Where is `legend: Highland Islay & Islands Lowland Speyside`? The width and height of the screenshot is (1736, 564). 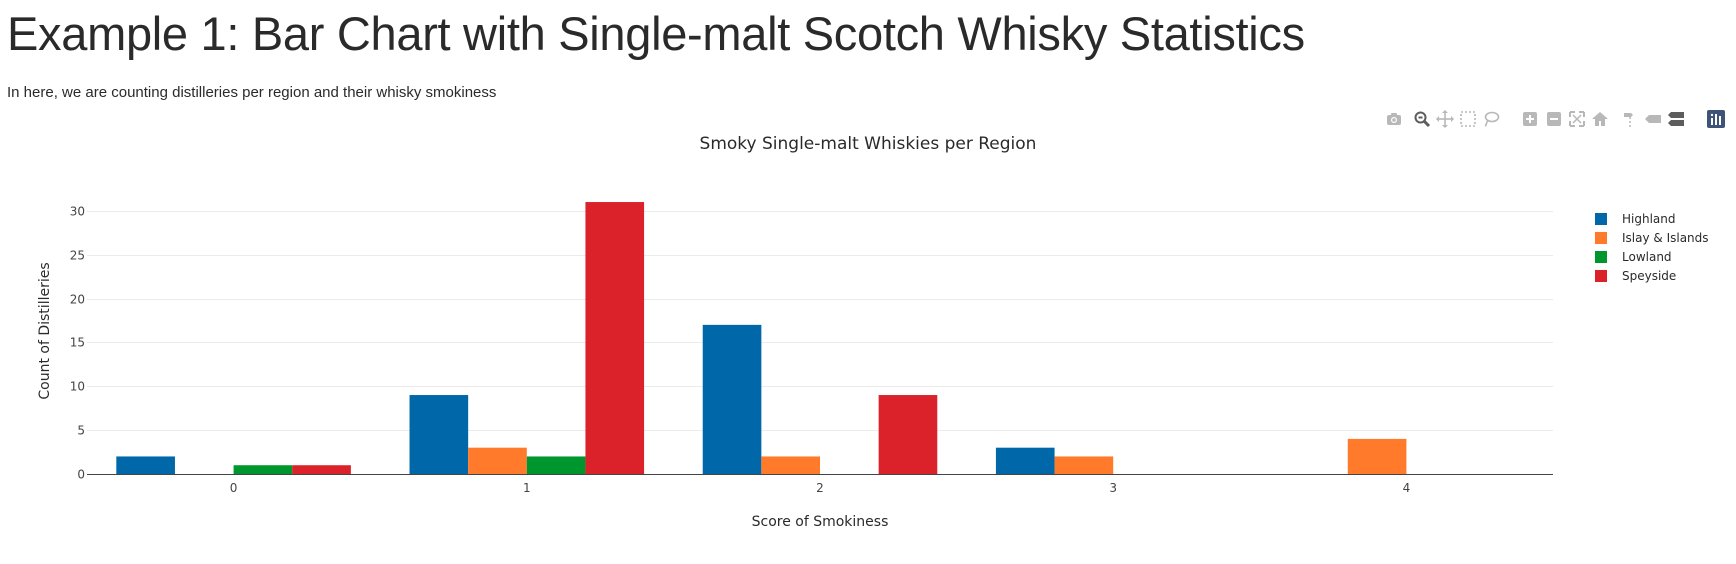 legend: Highland Islay & Islands Lowland Speyside is located at coordinates (1652, 247).